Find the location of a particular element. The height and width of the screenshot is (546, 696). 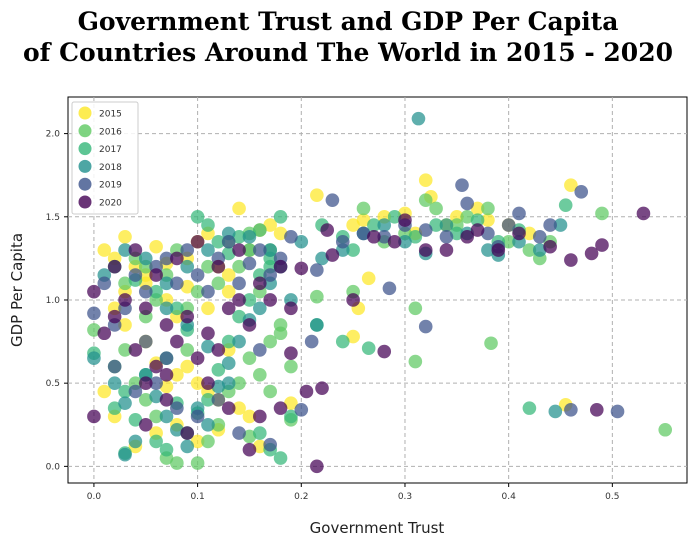

x-tick-label: 0.5 is located at coordinates (612, 497).